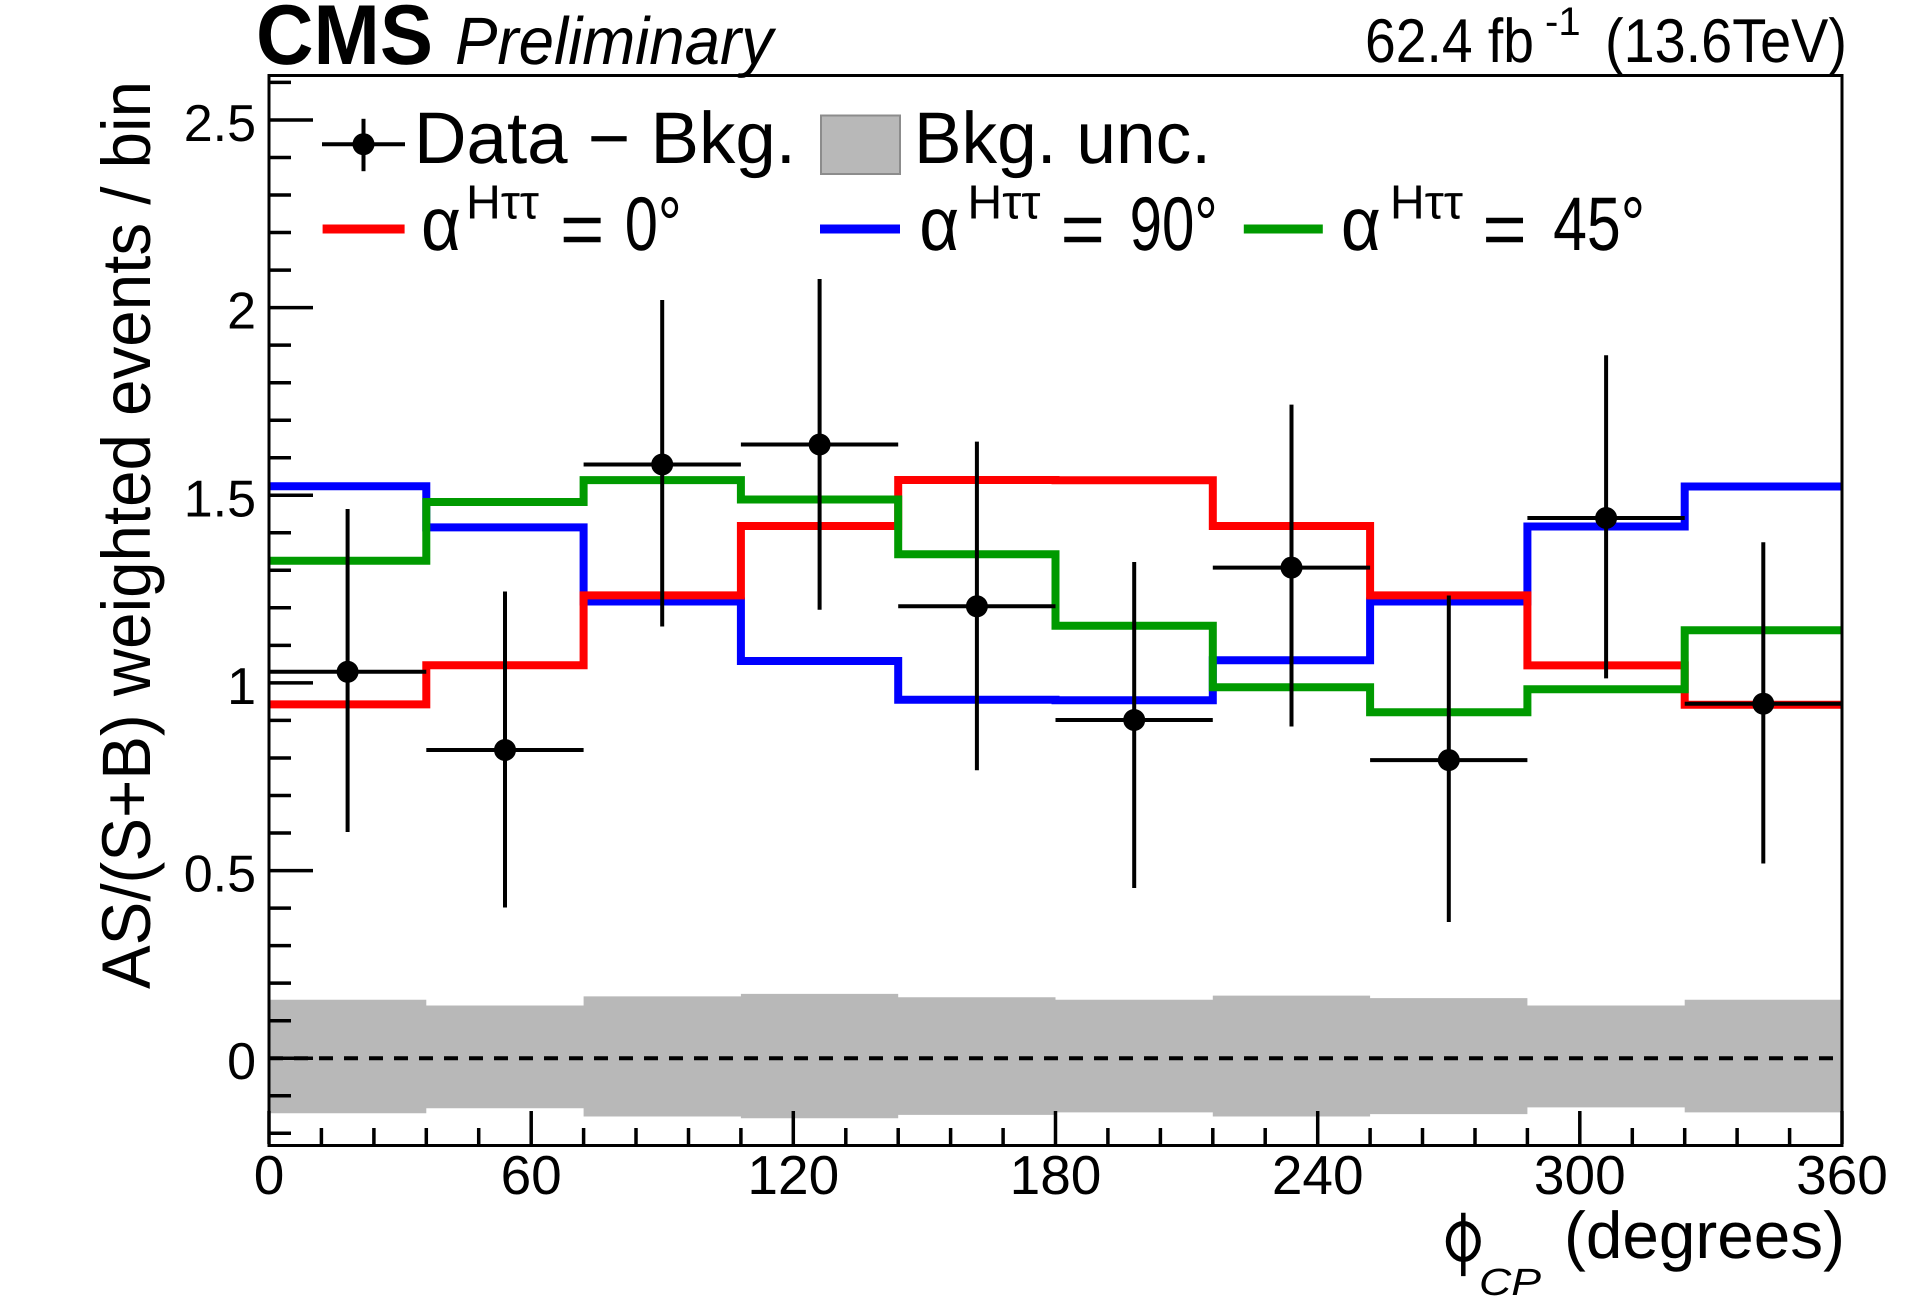 The width and height of the screenshot is (1920, 1301). Describe the element at coordinates (344, 41) in the screenshot. I see `svg-text: CMS` at that location.